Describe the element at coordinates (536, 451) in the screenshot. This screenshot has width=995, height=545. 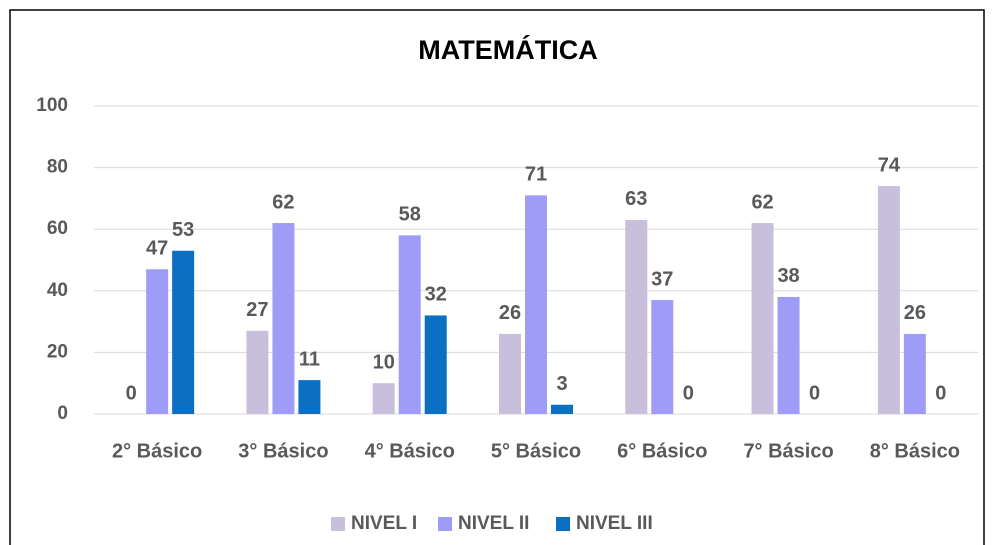
I see `x-tick-label: 5° Básico` at that location.